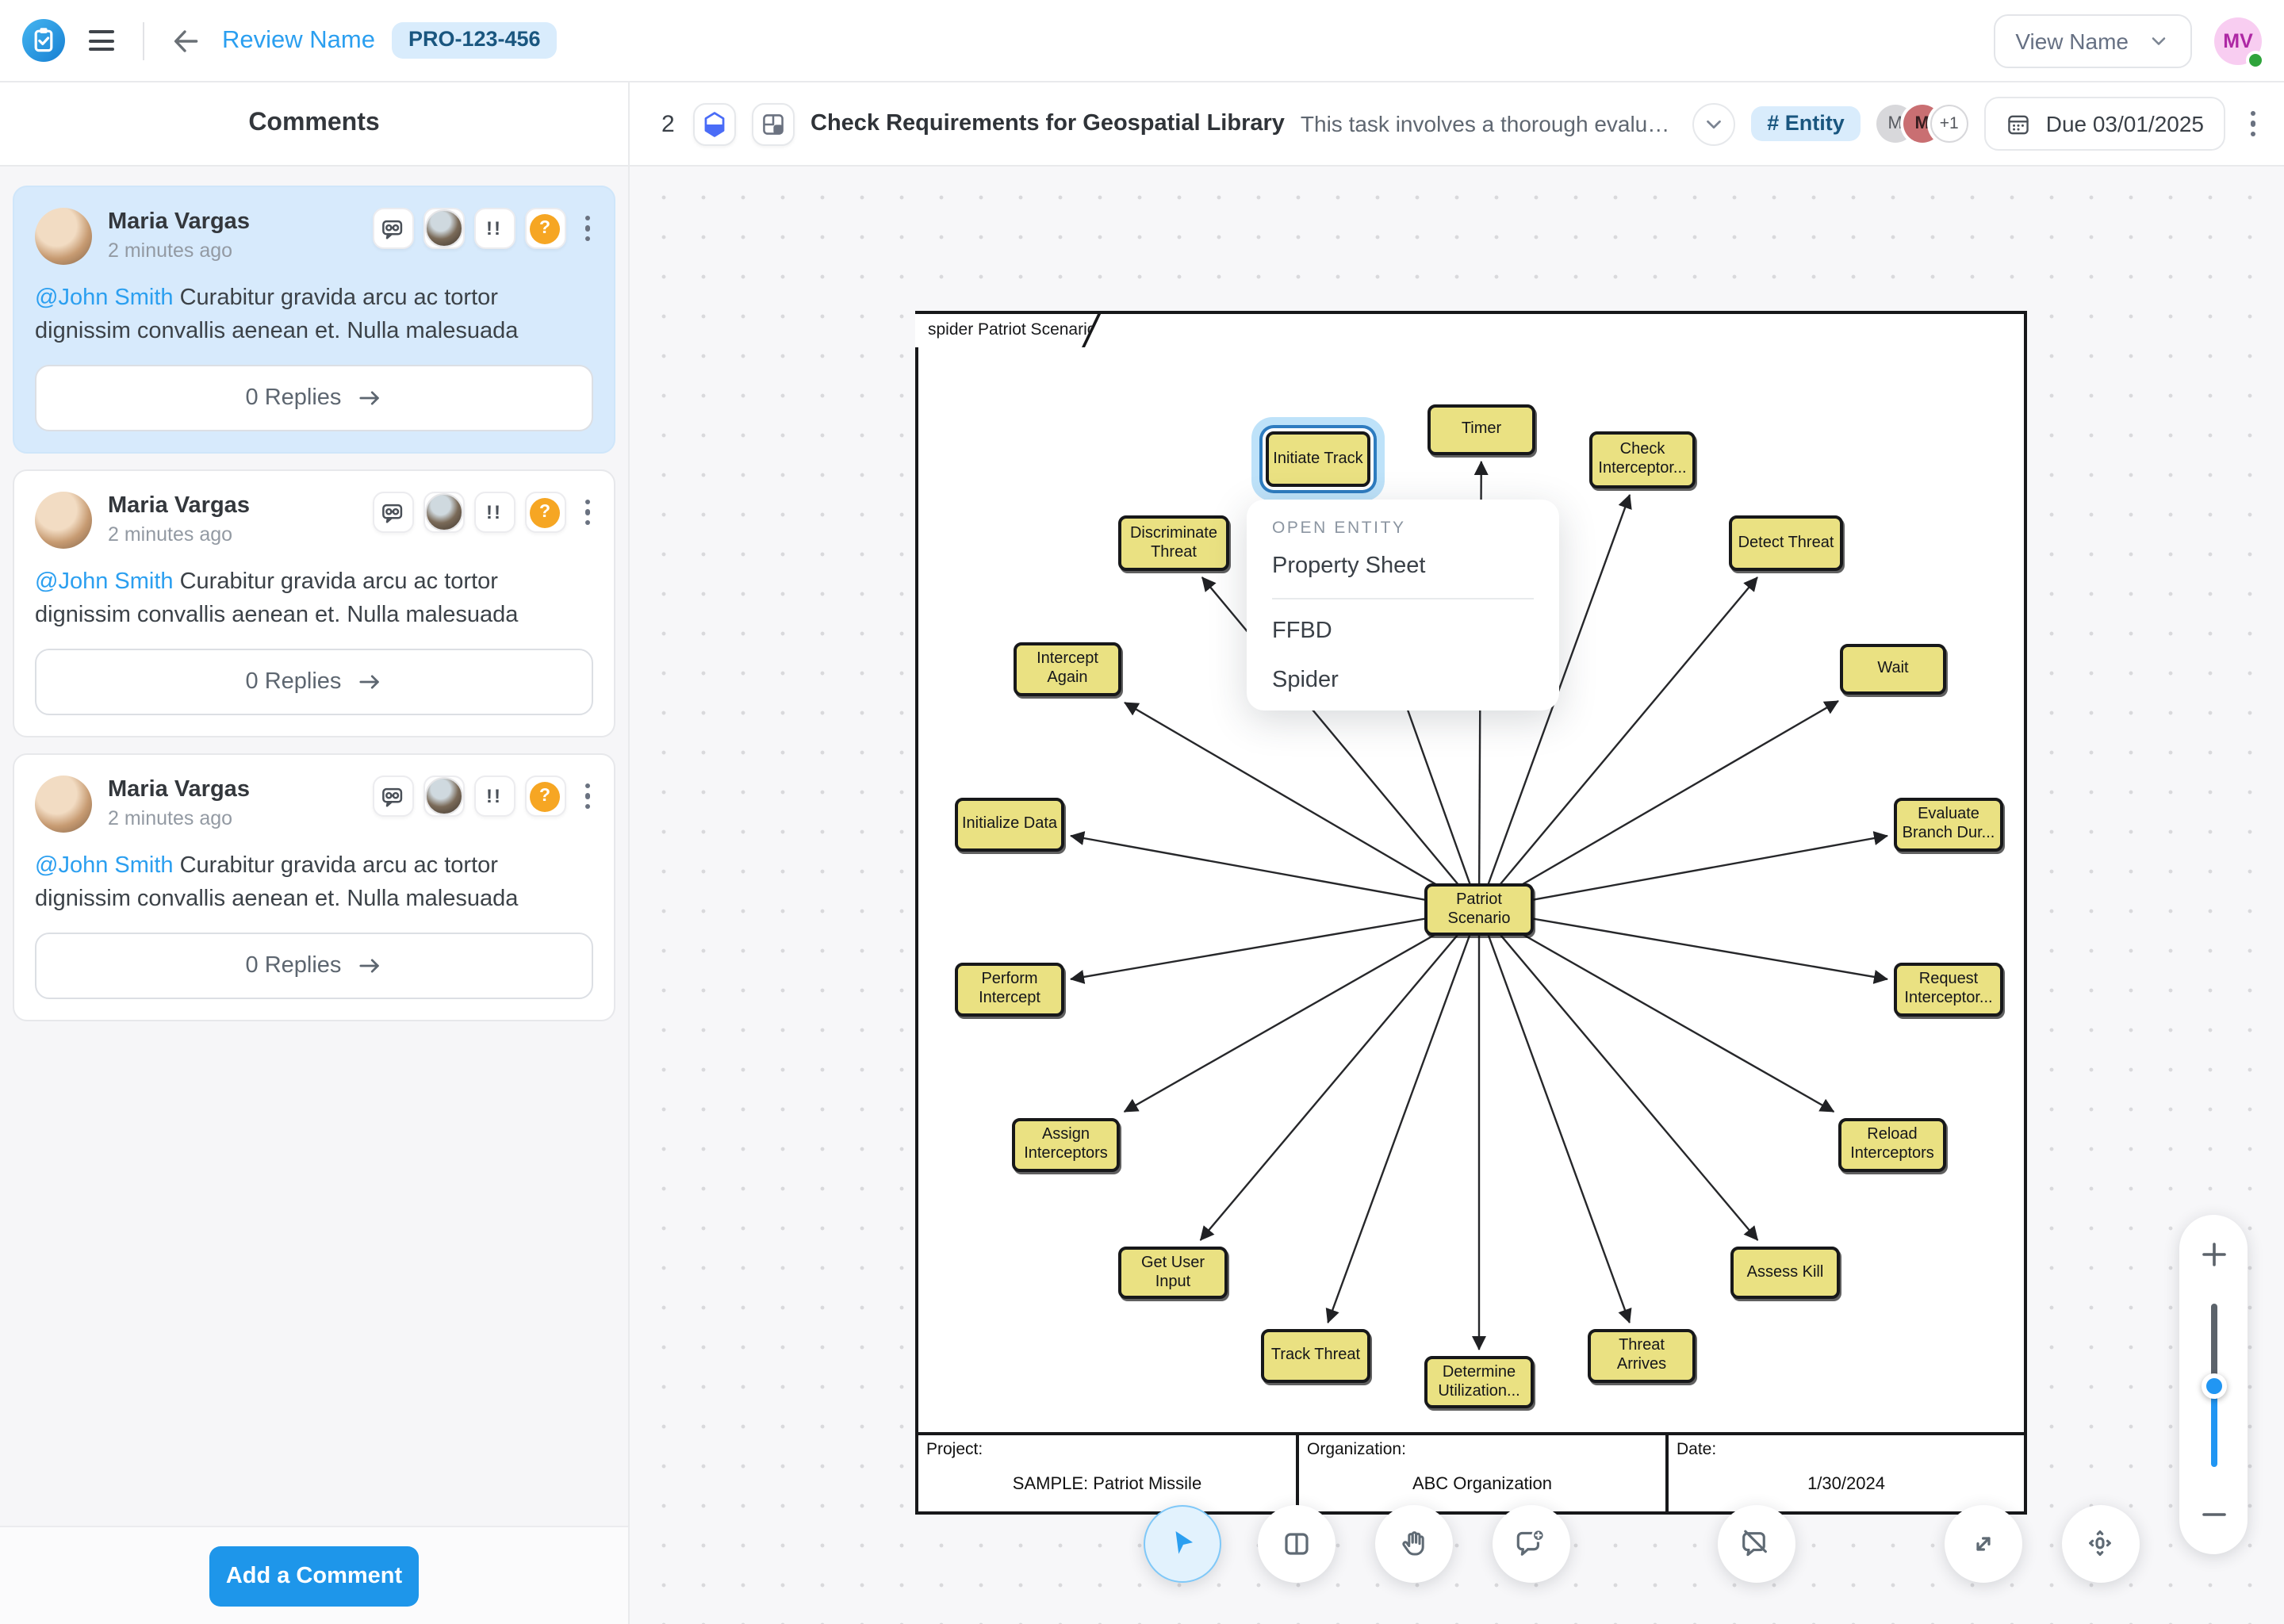  Describe the element at coordinates (1349, 566) in the screenshot. I see `menu-item-property-sheet: Property Sheet` at that location.